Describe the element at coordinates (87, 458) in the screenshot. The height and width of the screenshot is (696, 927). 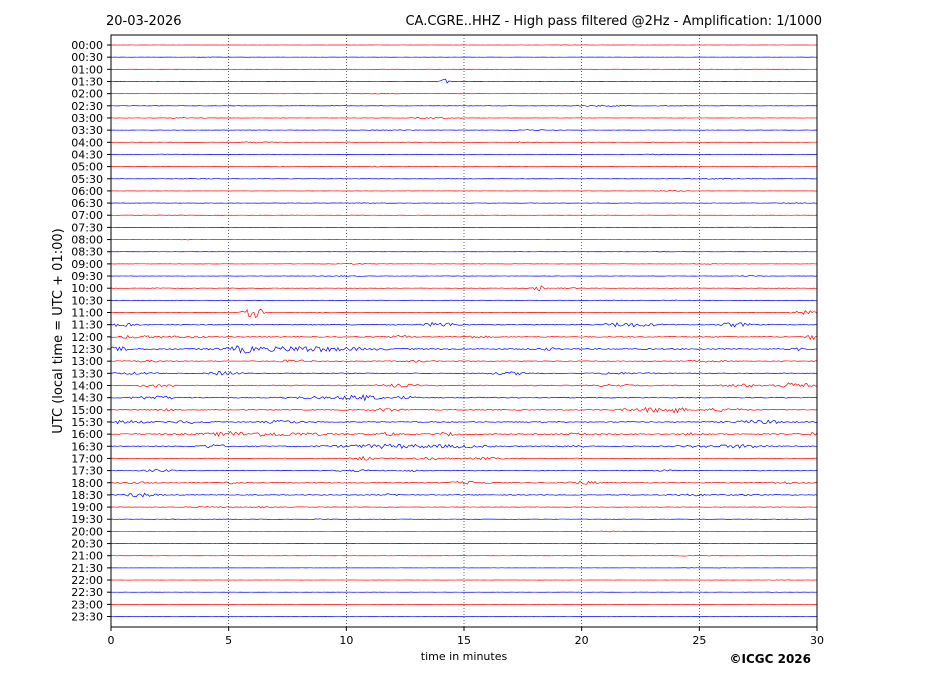
I see `y-tick-label: 17:00` at that location.